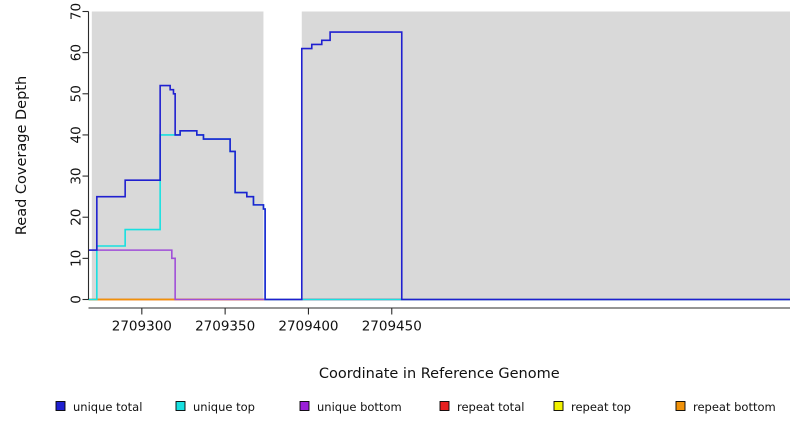 This screenshot has width=792, height=432. What do you see at coordinates (77, 11) in the screenshot?
I see `y-tick-label-70: 70` at bounding box center [77, 11].